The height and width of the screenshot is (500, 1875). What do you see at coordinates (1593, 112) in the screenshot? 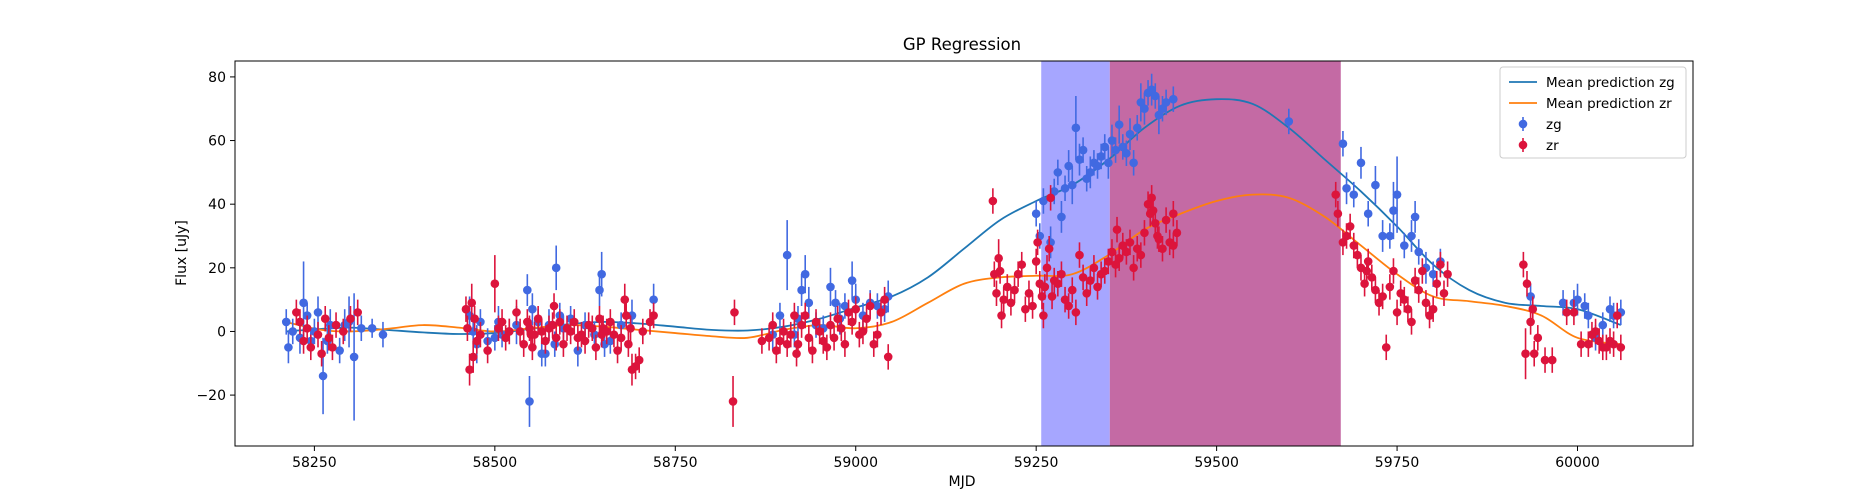
I see `legend: Mean prediction zg Mean prediction zr zg zr` at bounding box center [1593, 112].